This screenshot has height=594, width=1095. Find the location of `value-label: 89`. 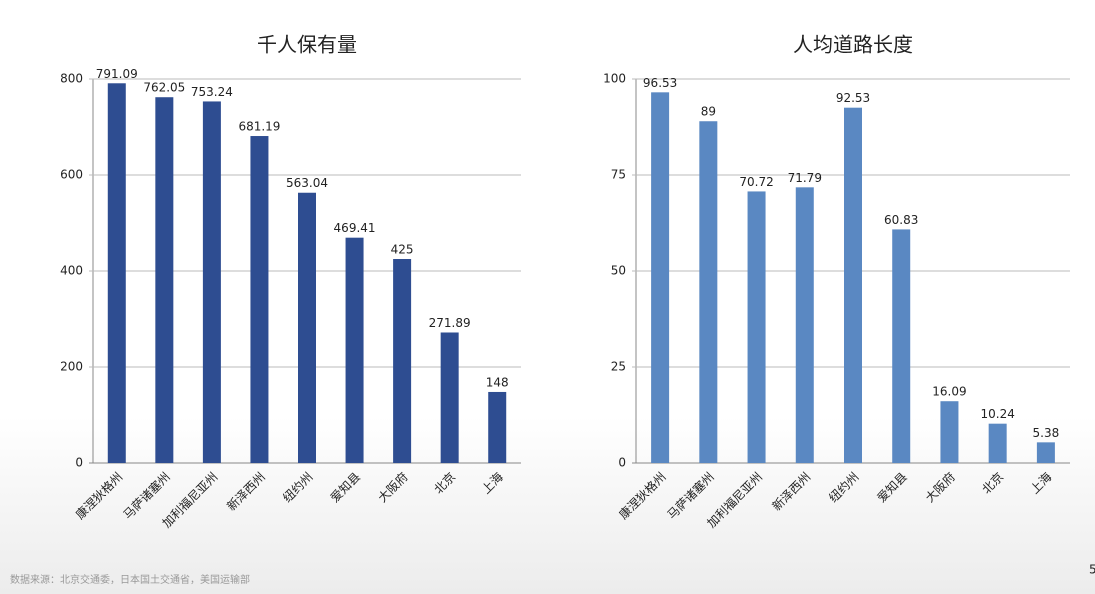

value-label: 89 is located at coordinates (708, 112).